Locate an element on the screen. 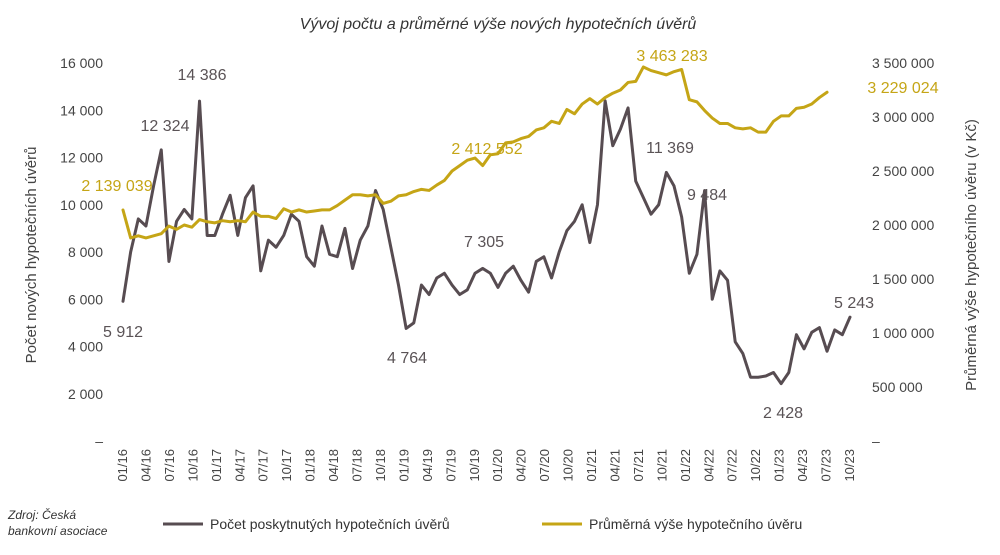 This screenshot has width=1000, height=555. x-tick-label: 04/22 is located at coordinates (708, 465).